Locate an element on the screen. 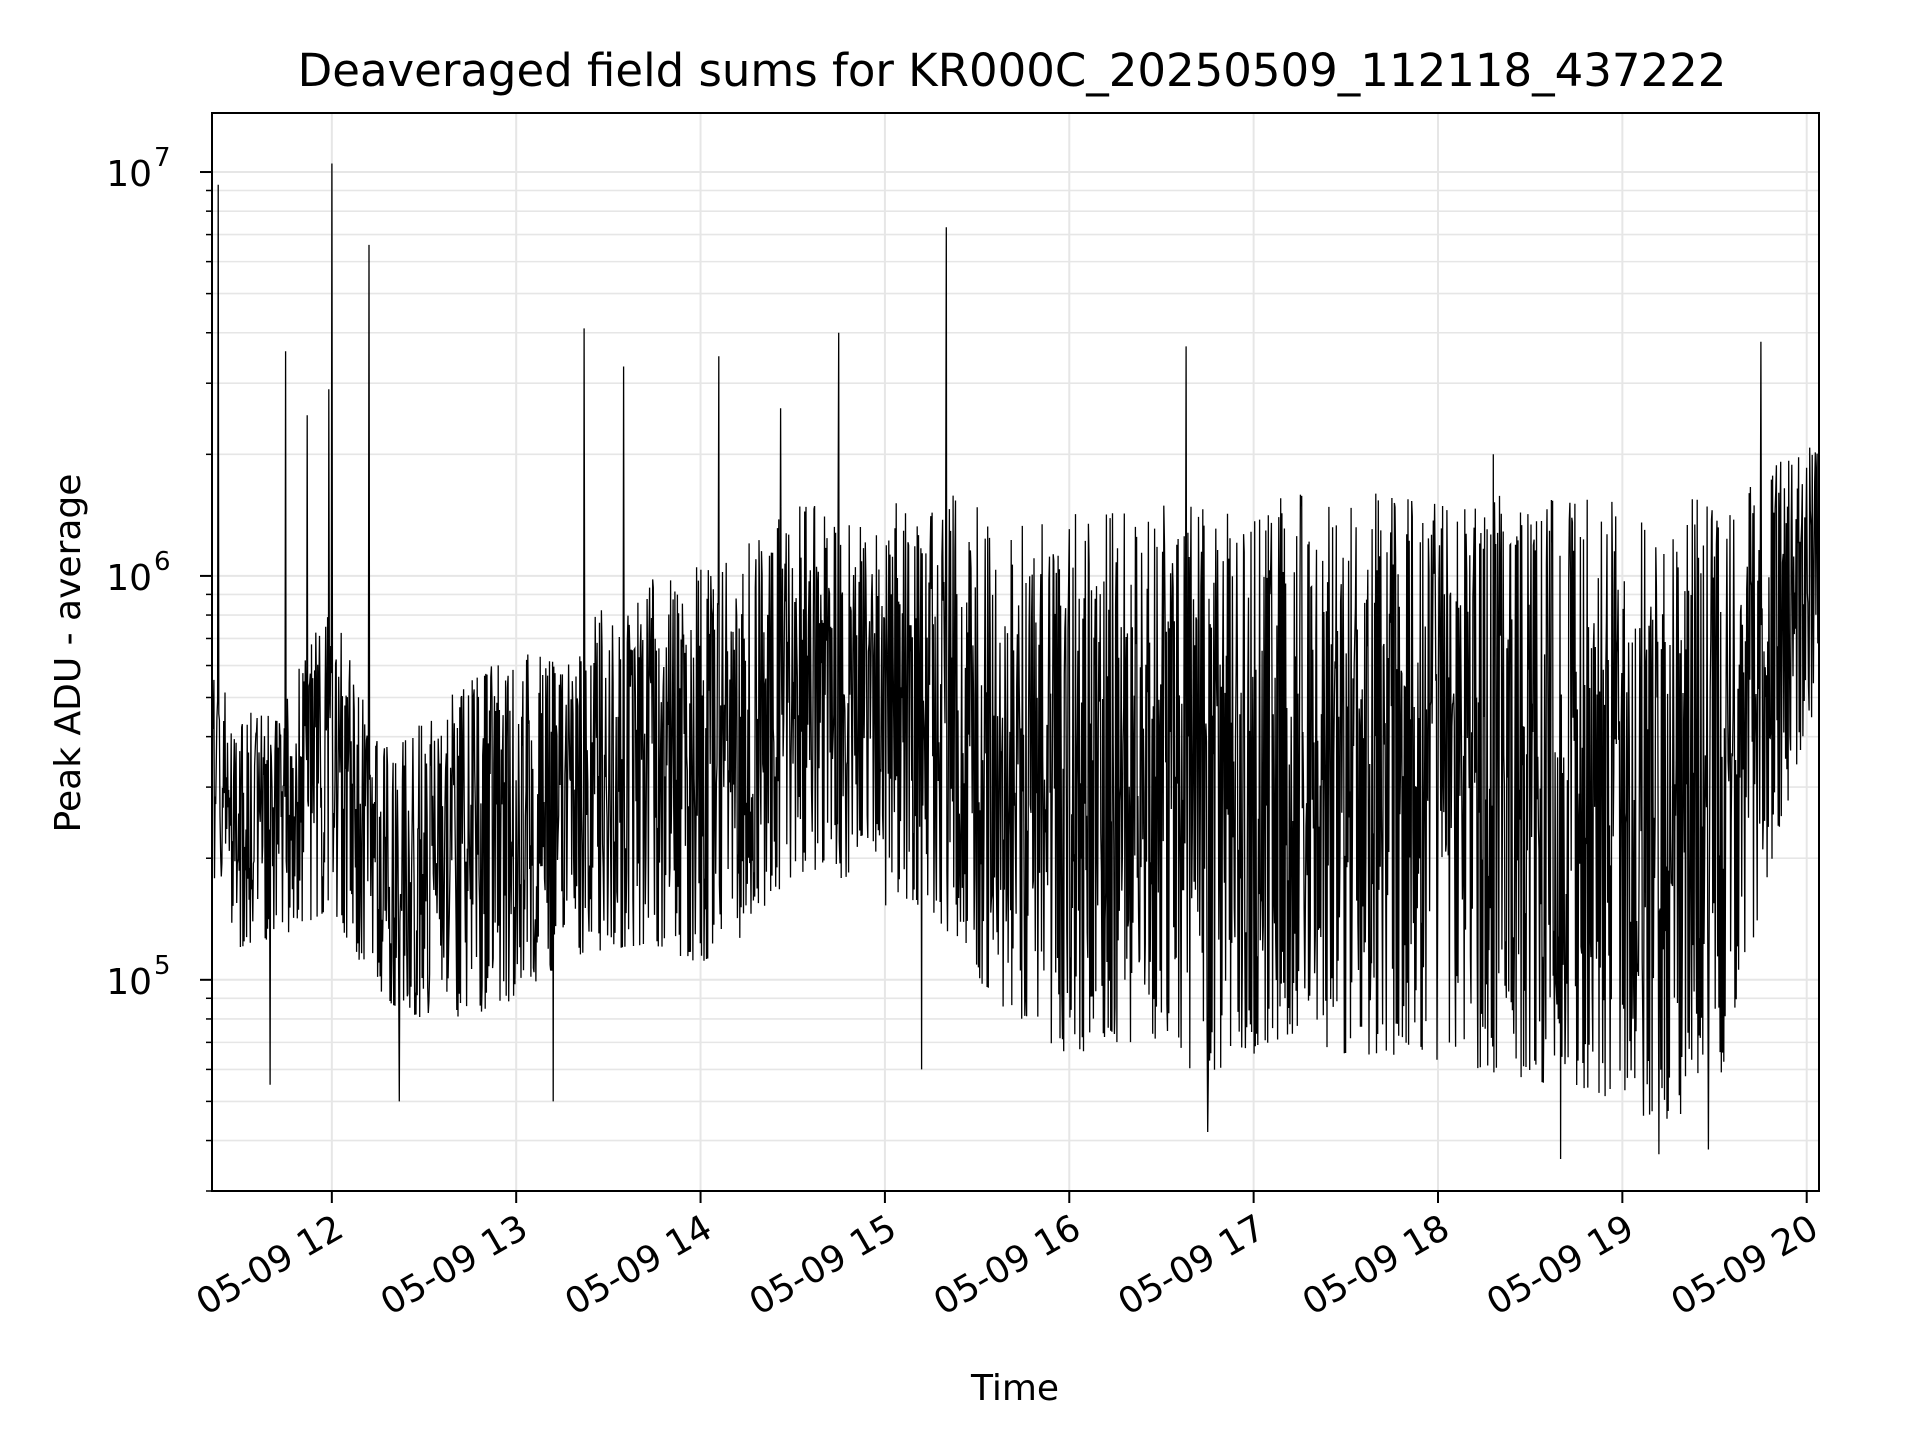 This screenshot has width=1920, height=1440. y-tick-label-exponent: 7 is located at coordinates (162, 158).